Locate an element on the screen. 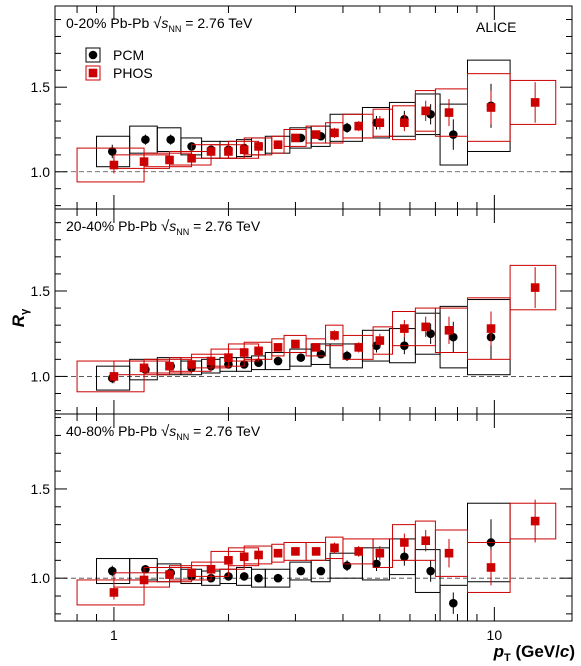 This screenshot has width=581, height=666. panel-title: 0-20% Pb-Pb √sNN = 2.76 TeV is located at coordinates (159, 24).